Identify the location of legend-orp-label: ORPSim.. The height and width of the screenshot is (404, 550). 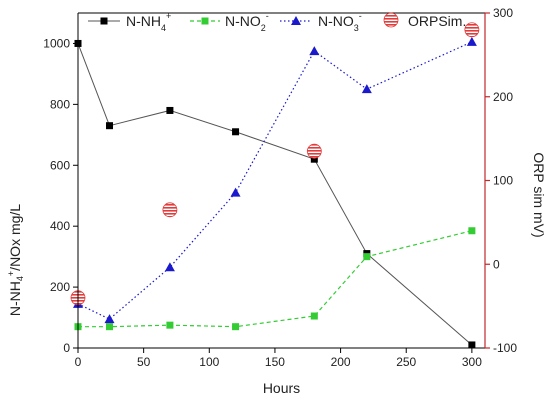
(437, 21).